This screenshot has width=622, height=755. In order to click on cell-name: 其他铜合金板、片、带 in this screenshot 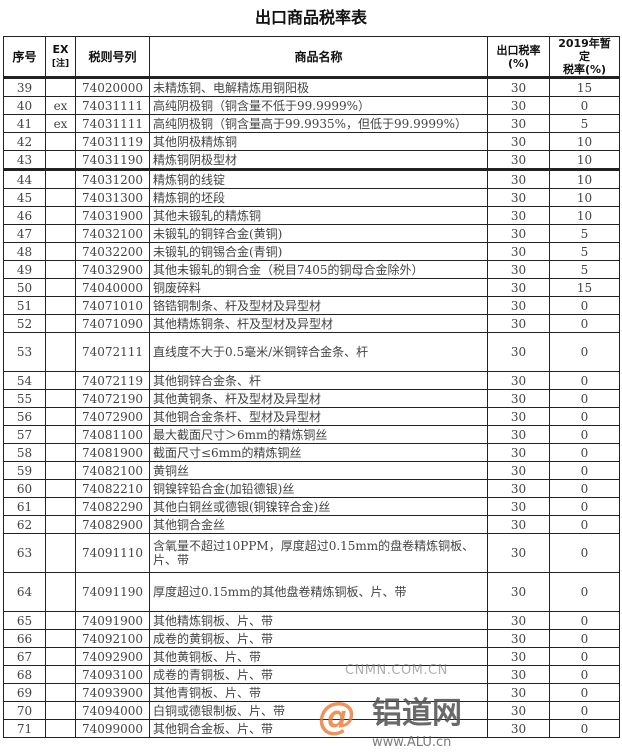, I will do `click(318, 728)`.